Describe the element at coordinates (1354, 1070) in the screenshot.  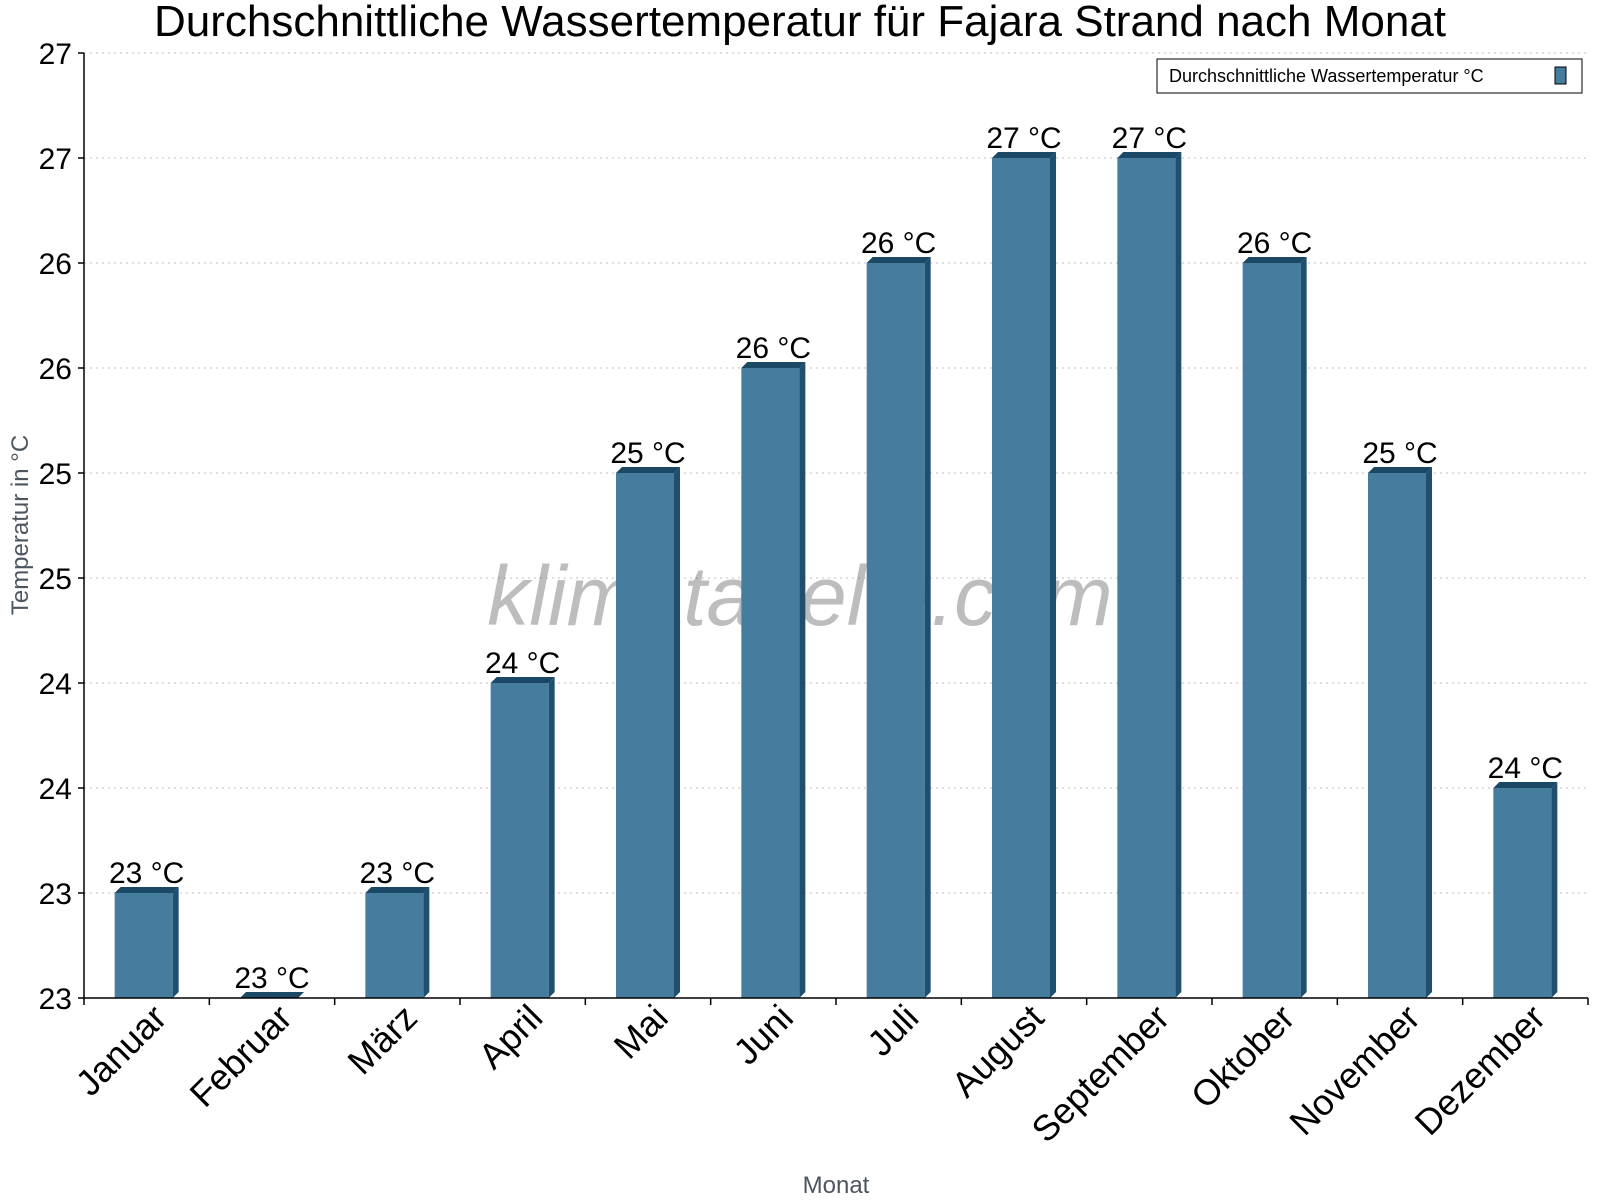
I see `x-tick-label: November` at that location.